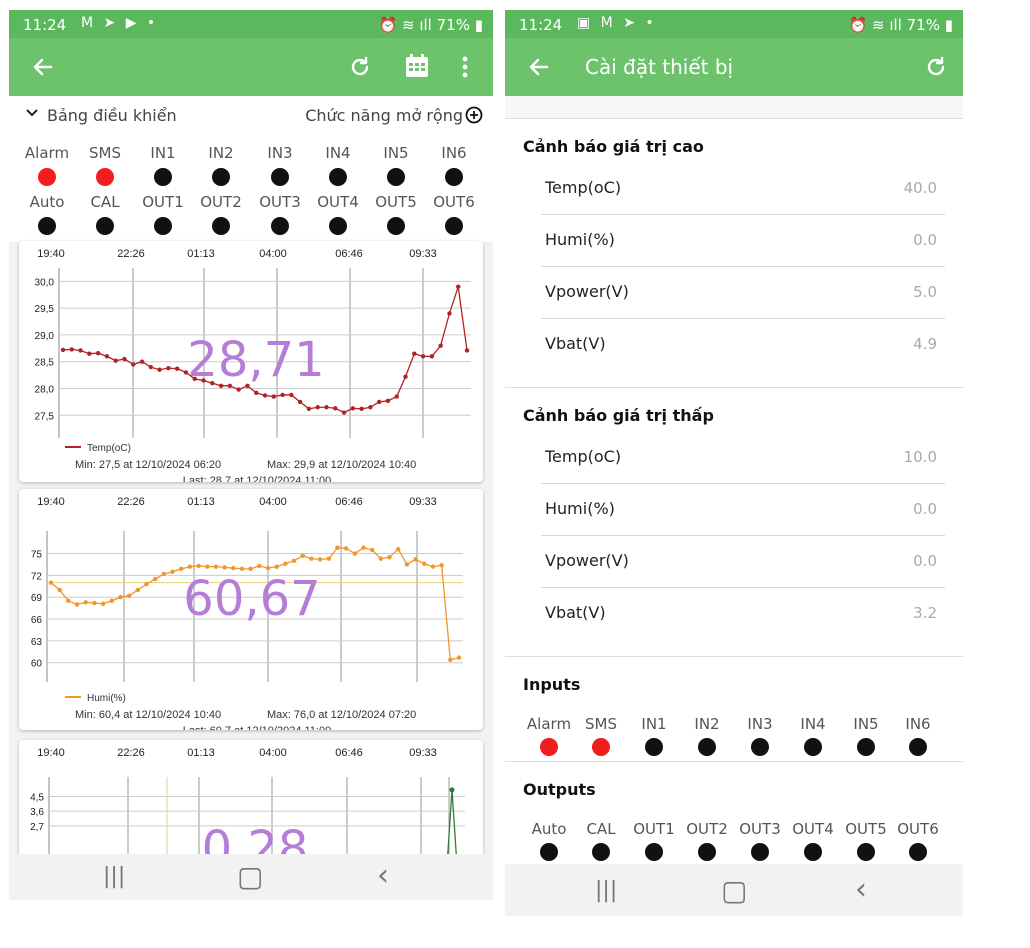  I want to click on y-tick-label: 2,7, so click(37, 827).